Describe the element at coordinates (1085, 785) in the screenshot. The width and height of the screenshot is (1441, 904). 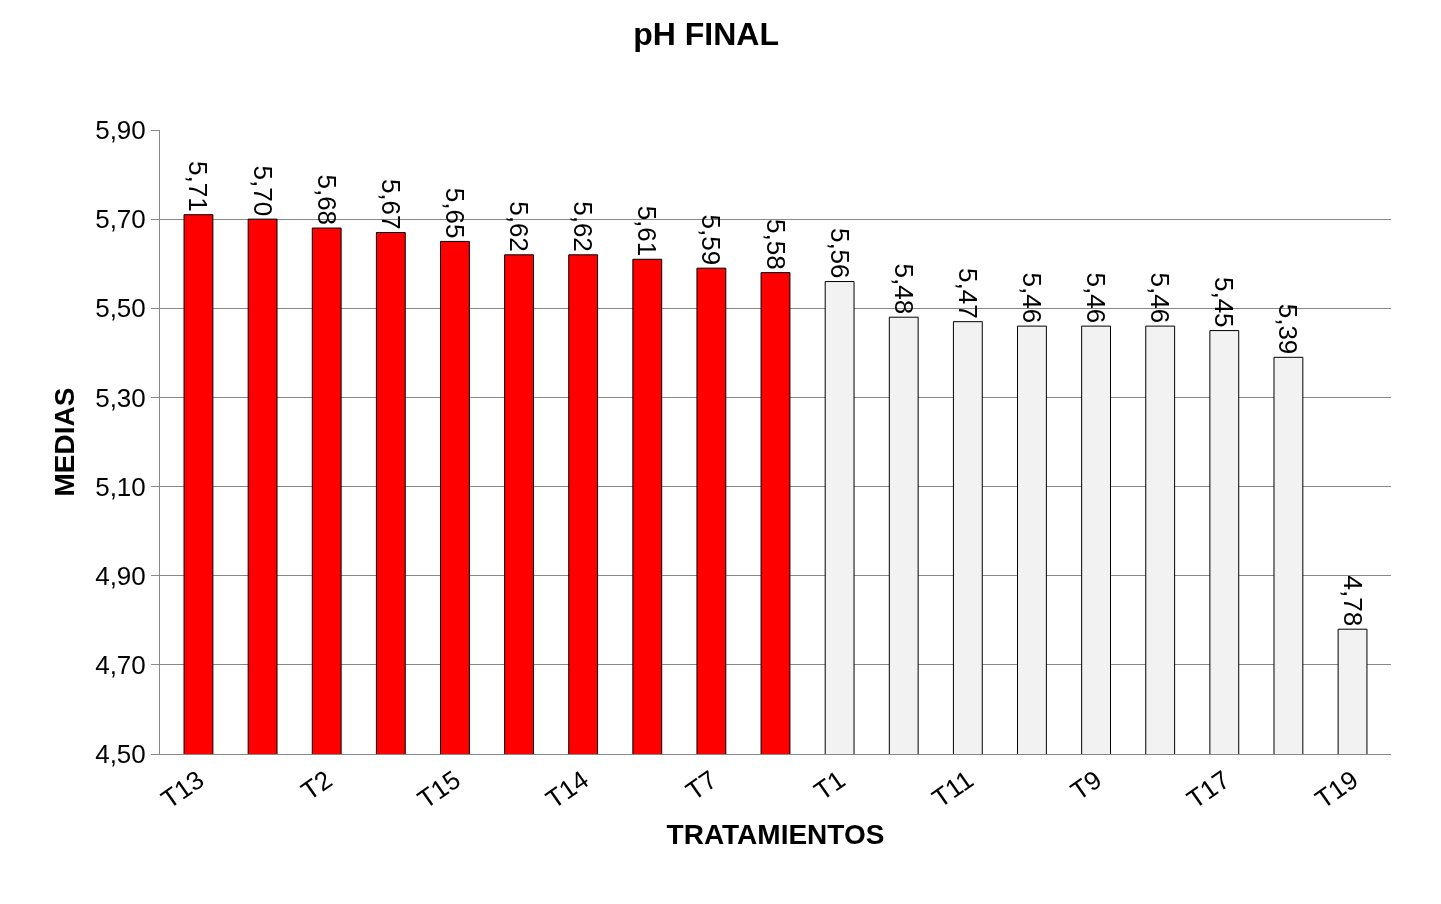
I see `x-tick-label: T9` at that location.